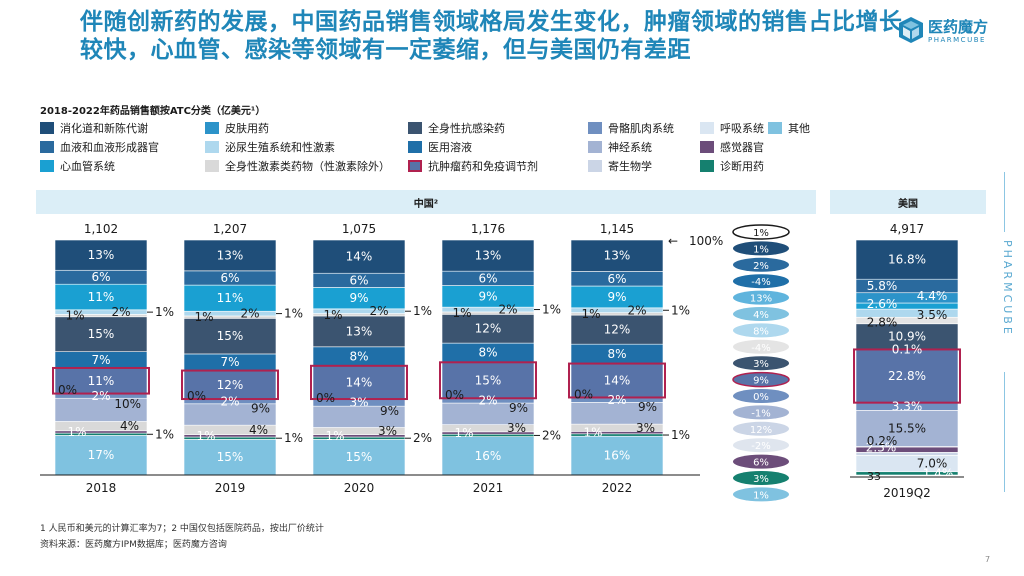 This screenshot has width=1024, height=576. I want to click on us-bar-value-label: 0.1%, so click(907, 349).